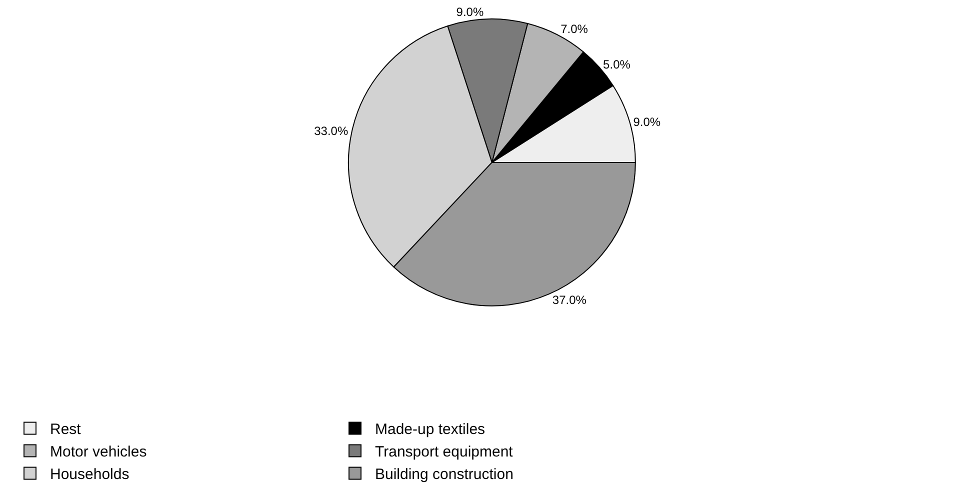 This screenshot has height=495, width=965. I want to click on legend-label: Transport equipment, so click(444, 452).